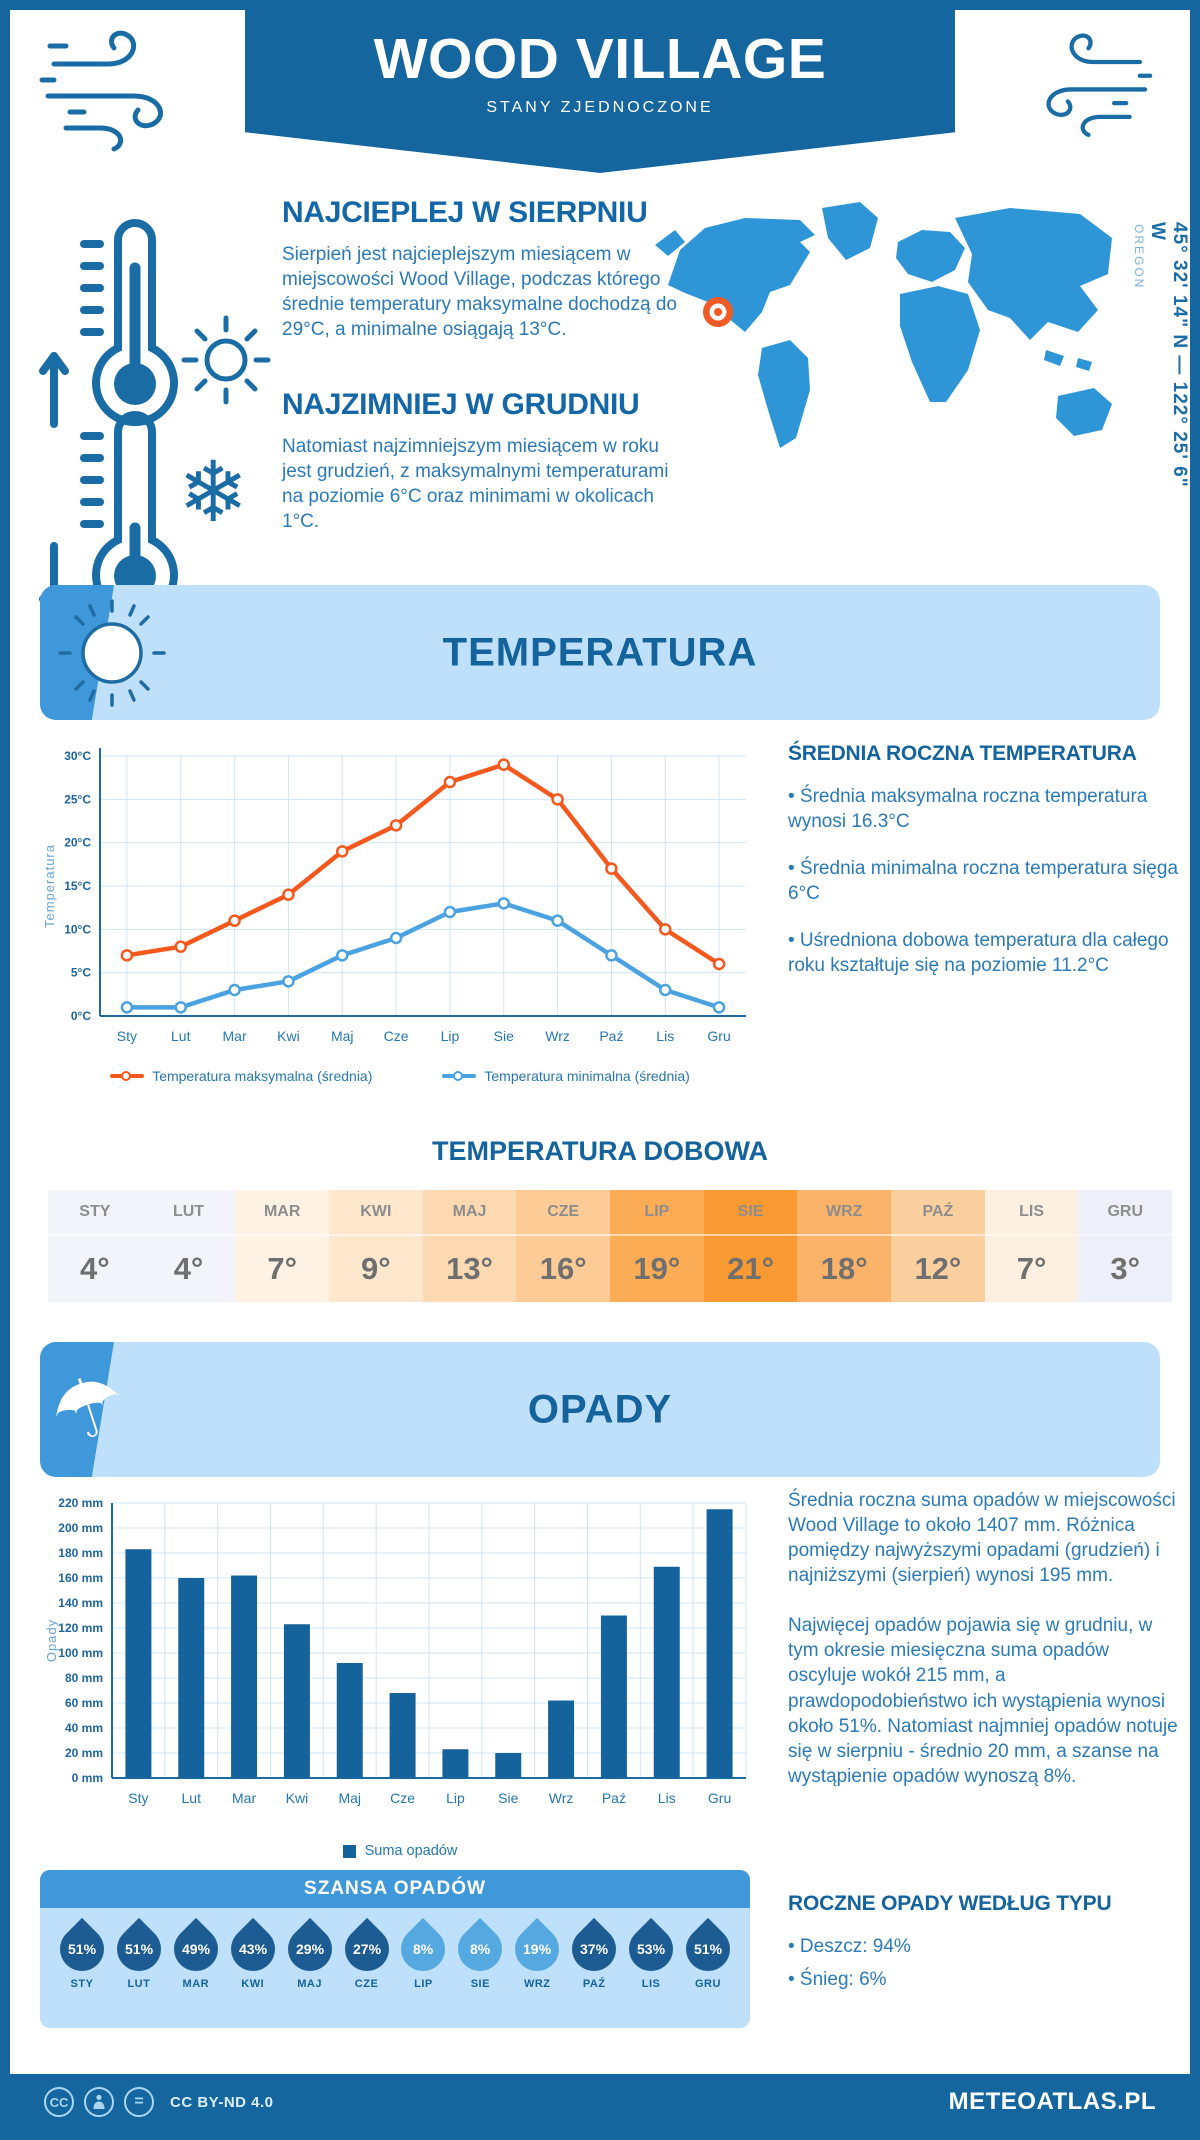  What do you see at coordinates (657, 1246) in the screenshot?
I see `daily-temp-cell: LIP 19°` at bounding box center [657, 1246].